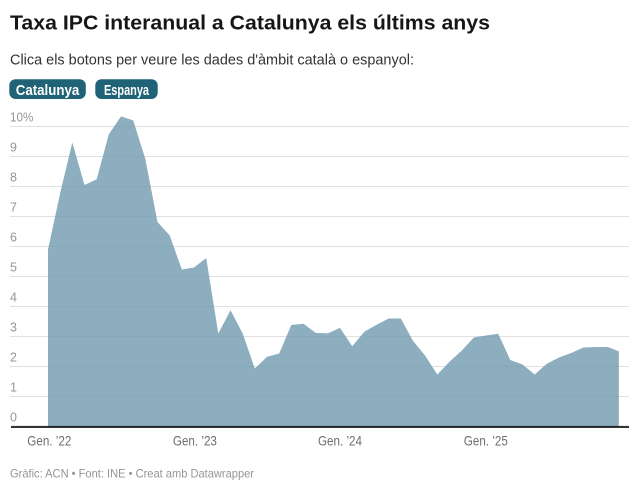  What do you see at coordinates (13, 417) in the screenshot?
I see `svg-text: 0` at bounding box center [13, 417].